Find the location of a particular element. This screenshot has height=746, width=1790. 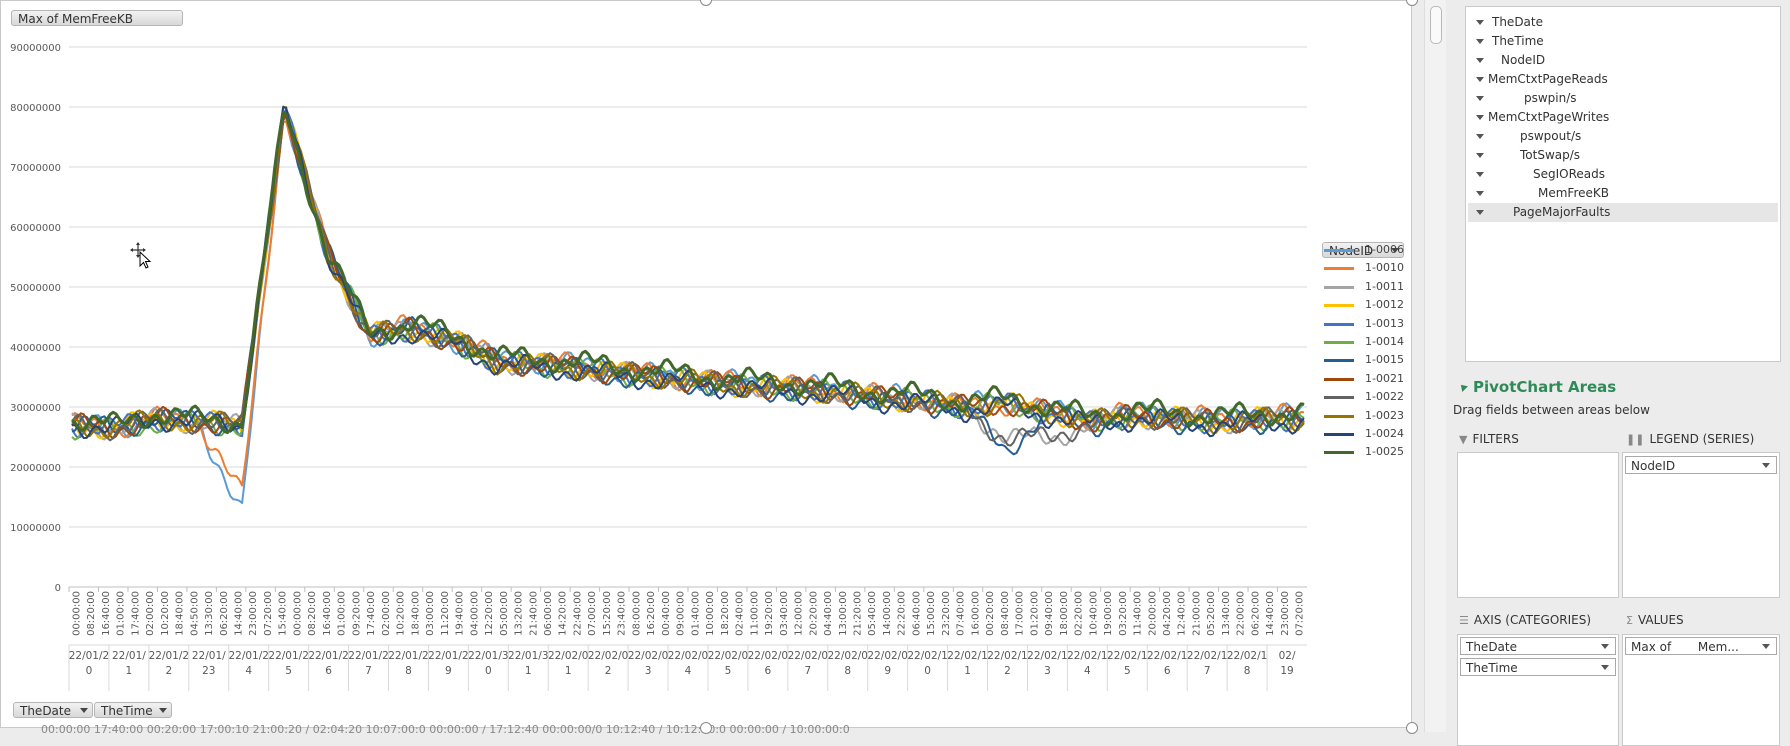

legend-field-button: NodeID is located at coordinates (1363, 250).